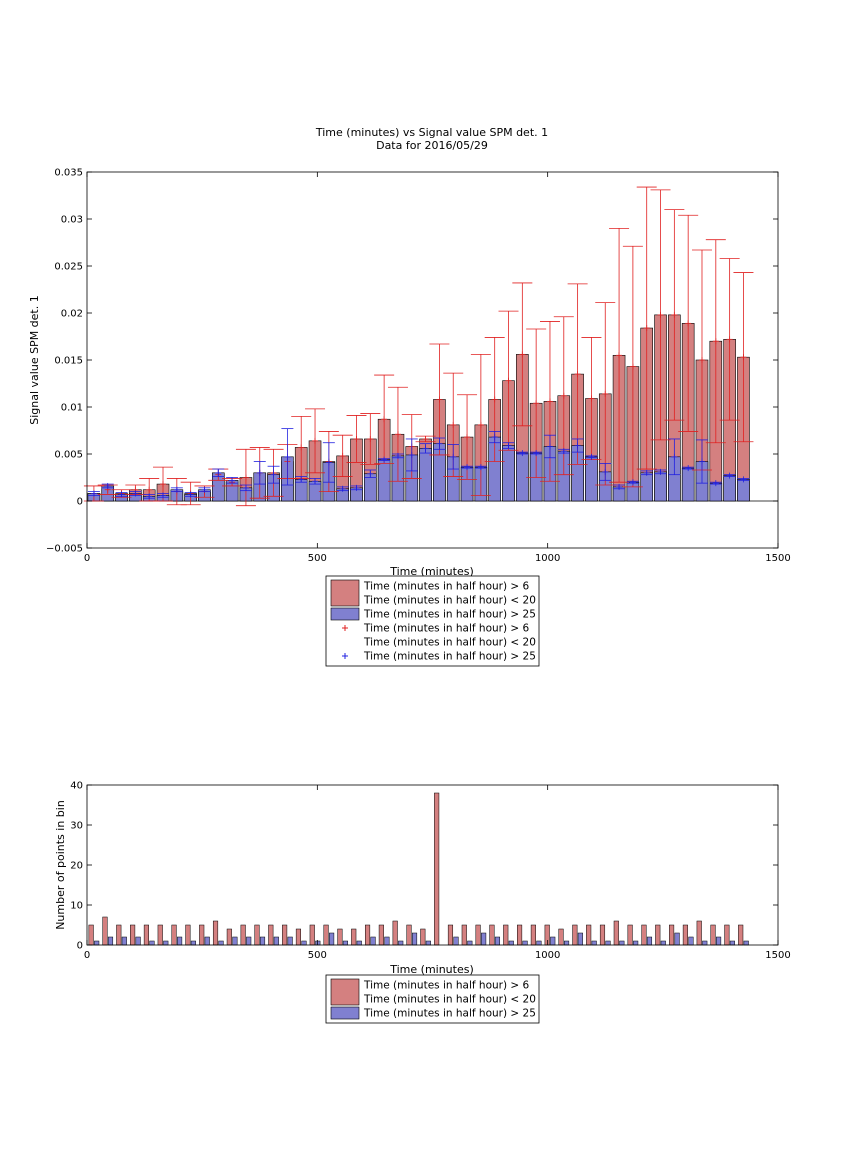 This screenshot has width=864, height=1152. What do you see at coordinates (432, 865) in the screenshot?
I see `bottom-axes-frame` at bounding box center [432, 865].